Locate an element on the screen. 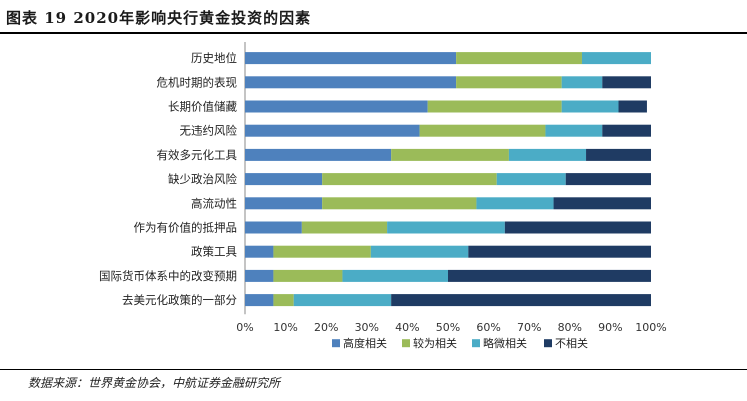 This screenshot has width=747, height=401. category-label: 作为有价值的抵押品 is located at coordinates (186, 228).